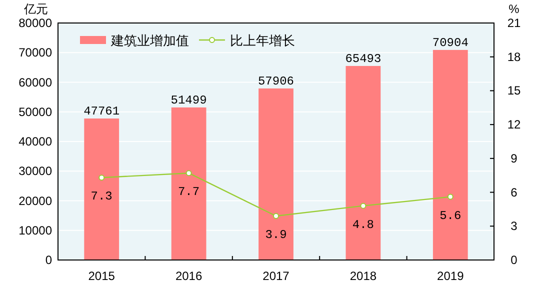  I want to click on y2-tick-label: 12, so click(514, 125).